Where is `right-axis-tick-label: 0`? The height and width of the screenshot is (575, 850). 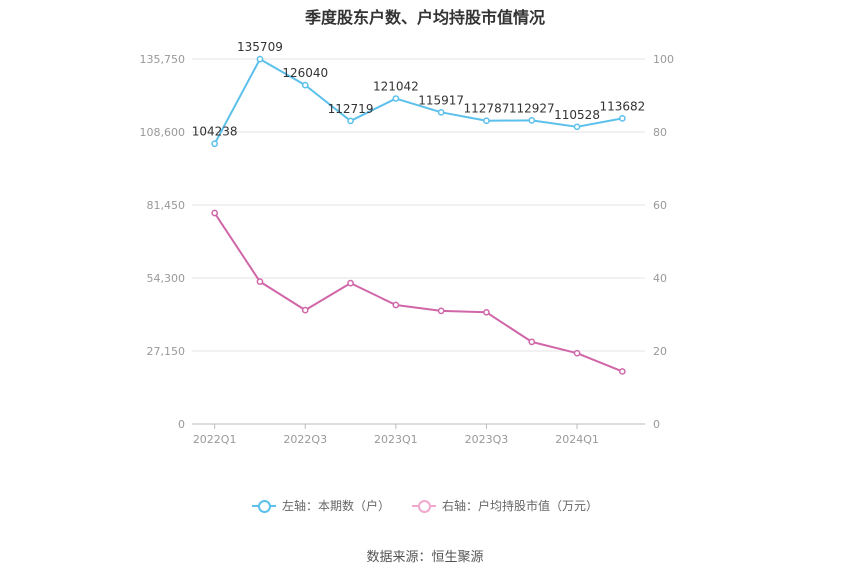
right-axis-tick-label: 0 is located at coordinates (656, 424).